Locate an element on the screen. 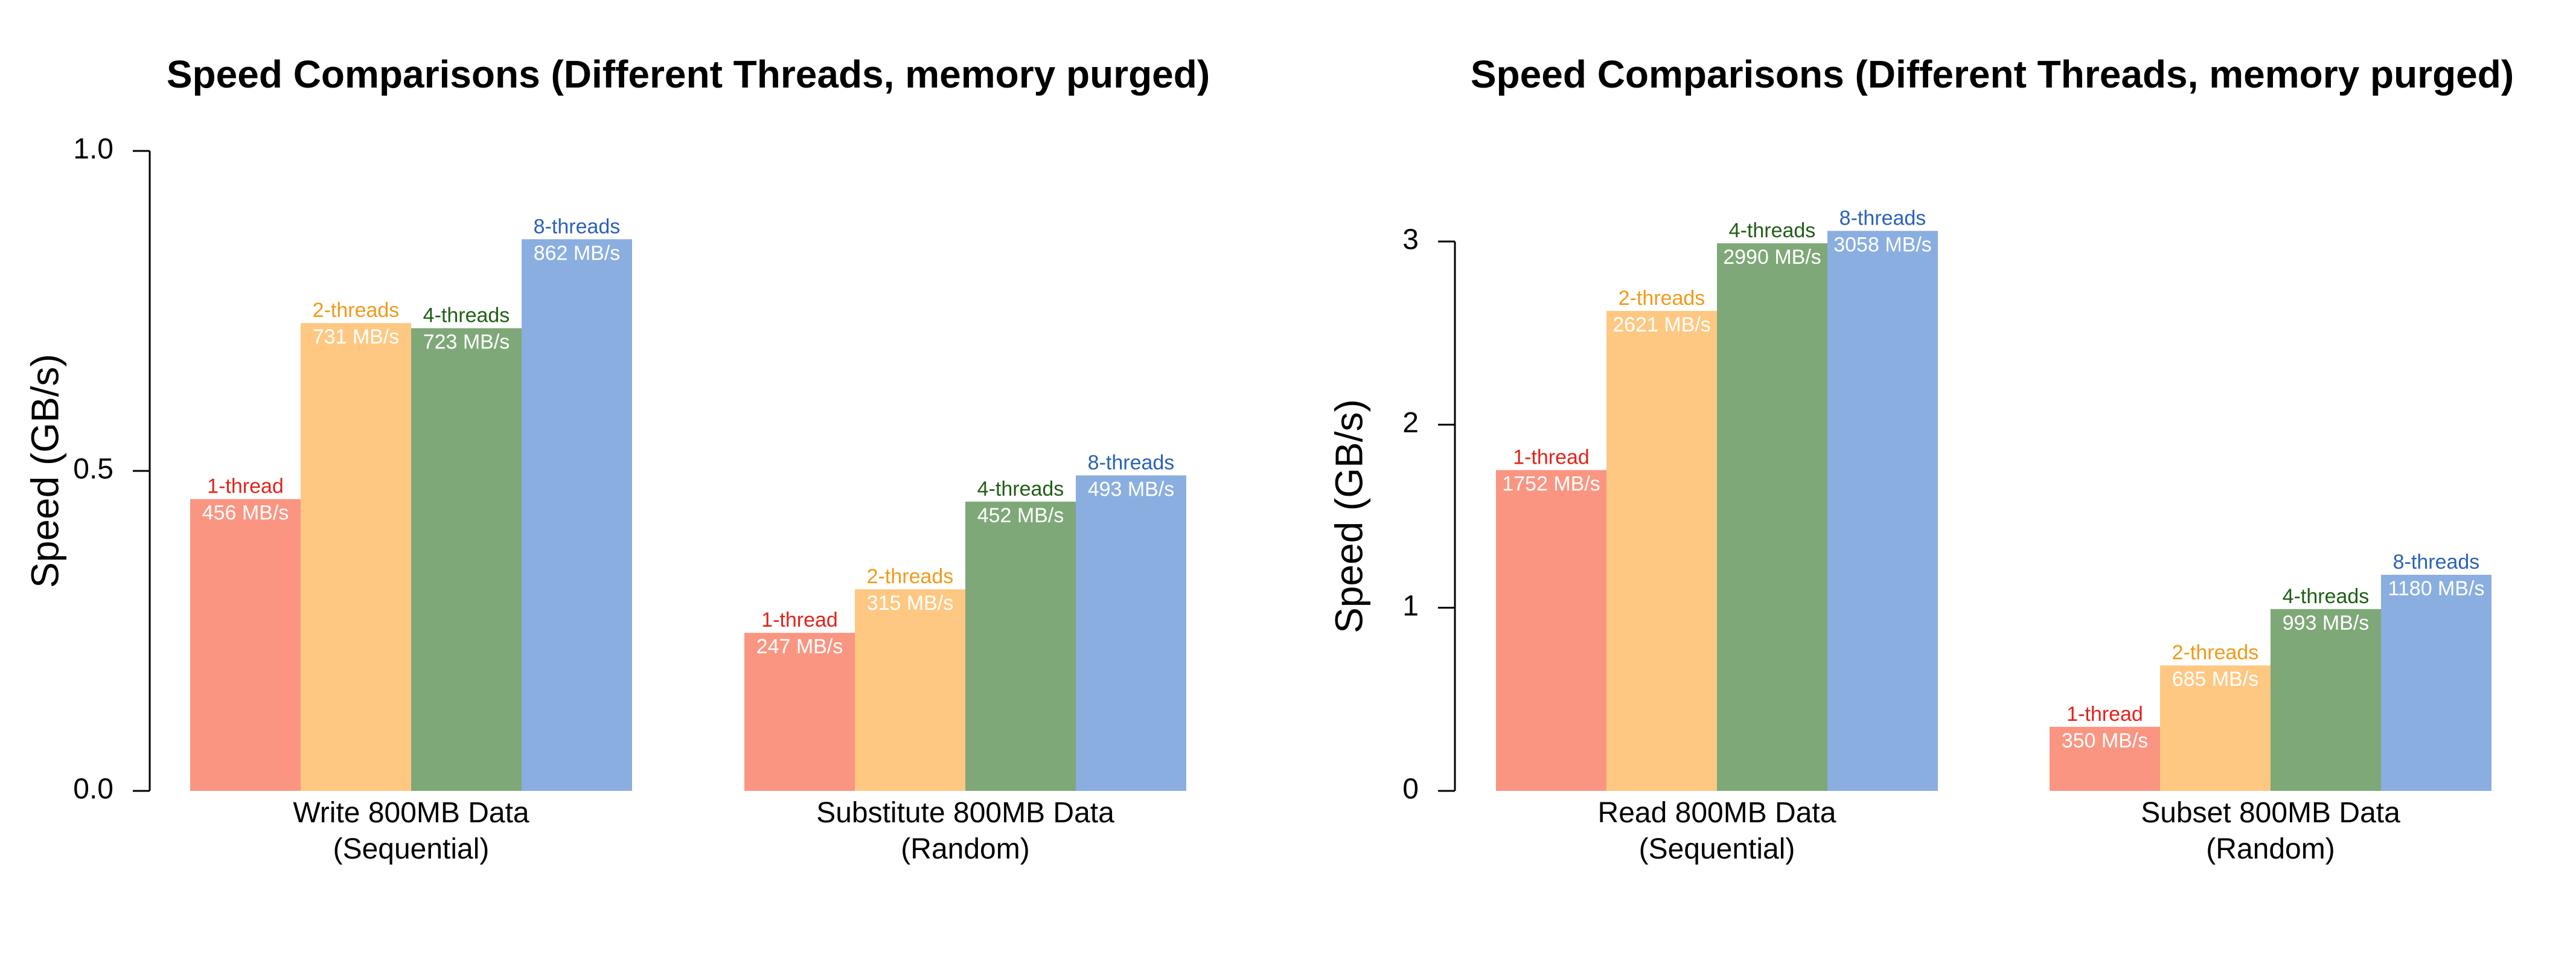 Image resolution: width=2576 pixels, height=969 pixels. data-label: 1752 MB/s is located at coordinates (1551, 484).